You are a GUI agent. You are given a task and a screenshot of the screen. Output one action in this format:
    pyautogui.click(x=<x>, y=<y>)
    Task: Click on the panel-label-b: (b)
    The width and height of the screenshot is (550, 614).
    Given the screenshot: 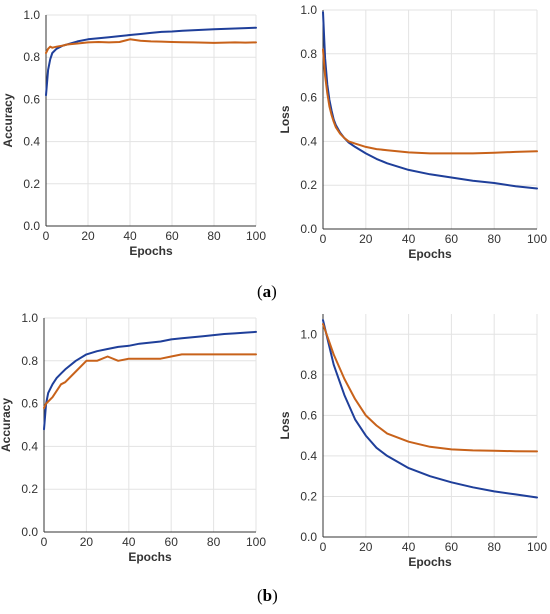 What is the action you would take?
    pyautogui.click(x=267, y=596)
    